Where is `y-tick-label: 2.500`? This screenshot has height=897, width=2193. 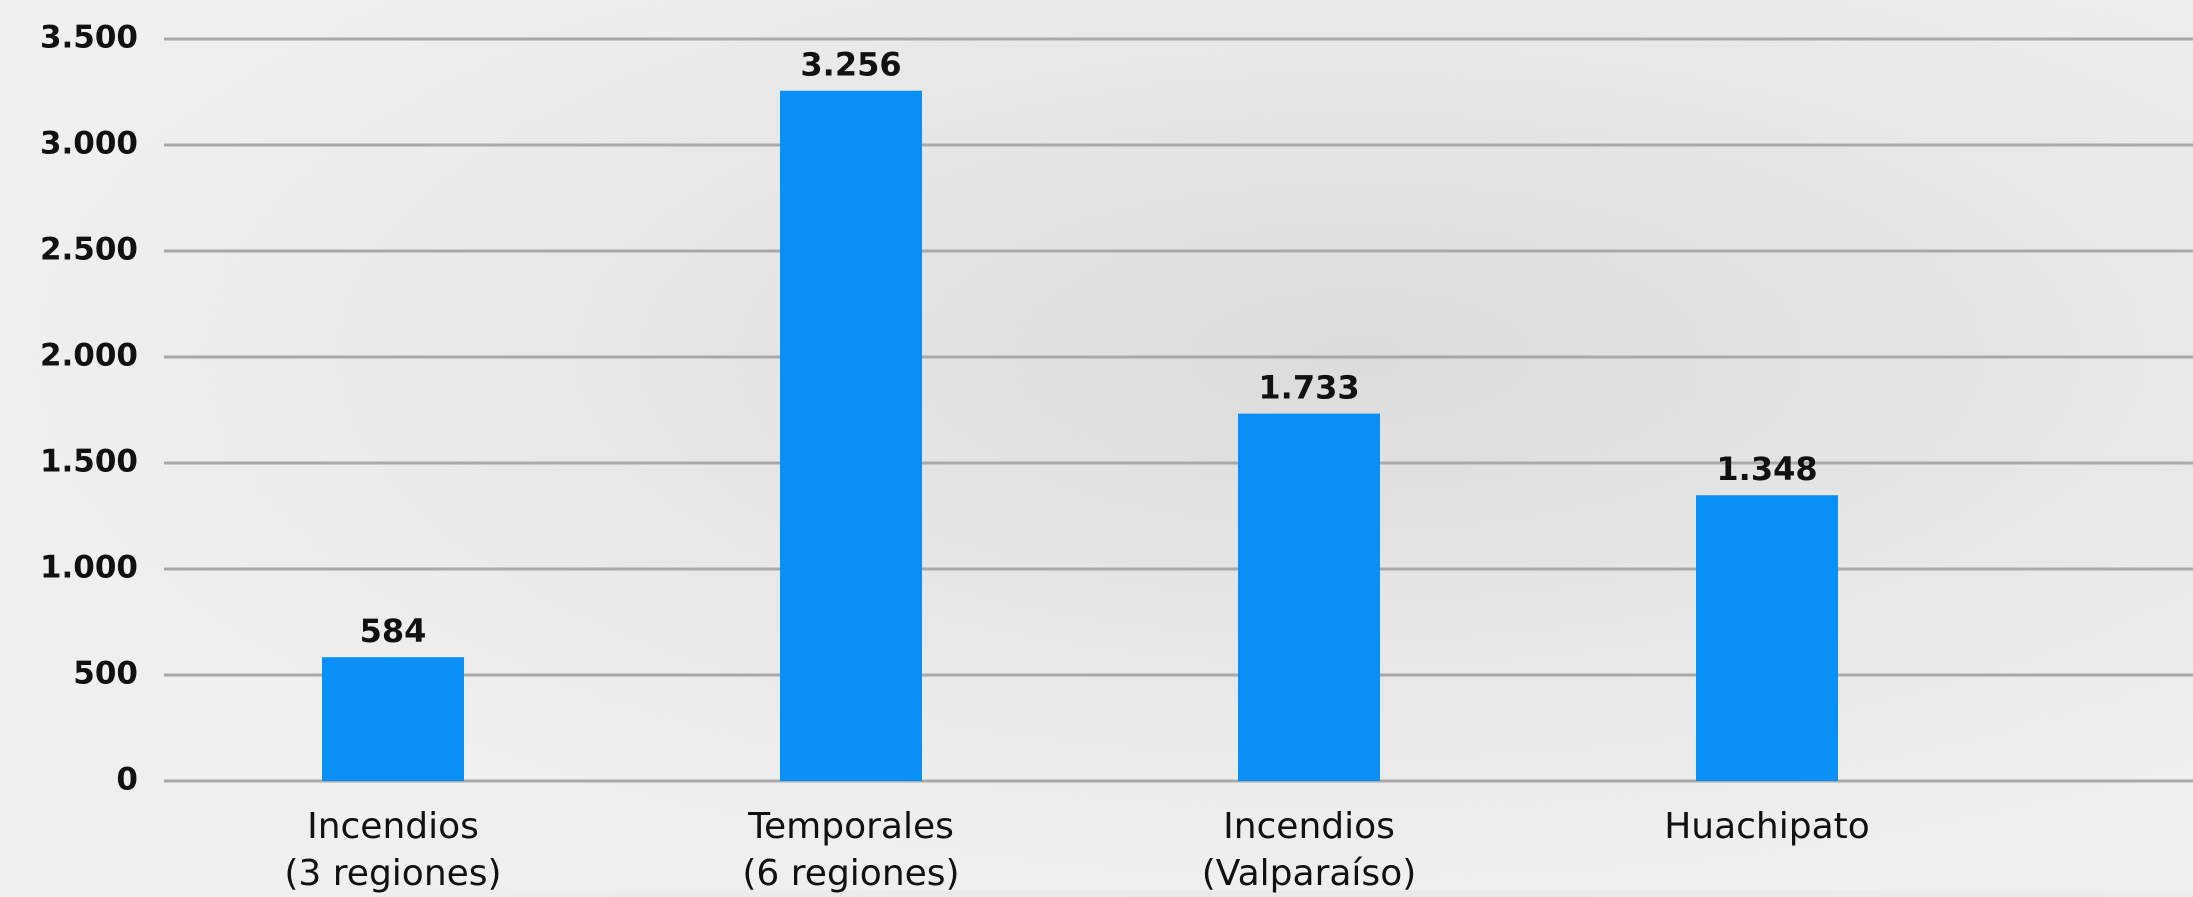 y-tick-label: 2.500 is located at coordinates (89, 250).